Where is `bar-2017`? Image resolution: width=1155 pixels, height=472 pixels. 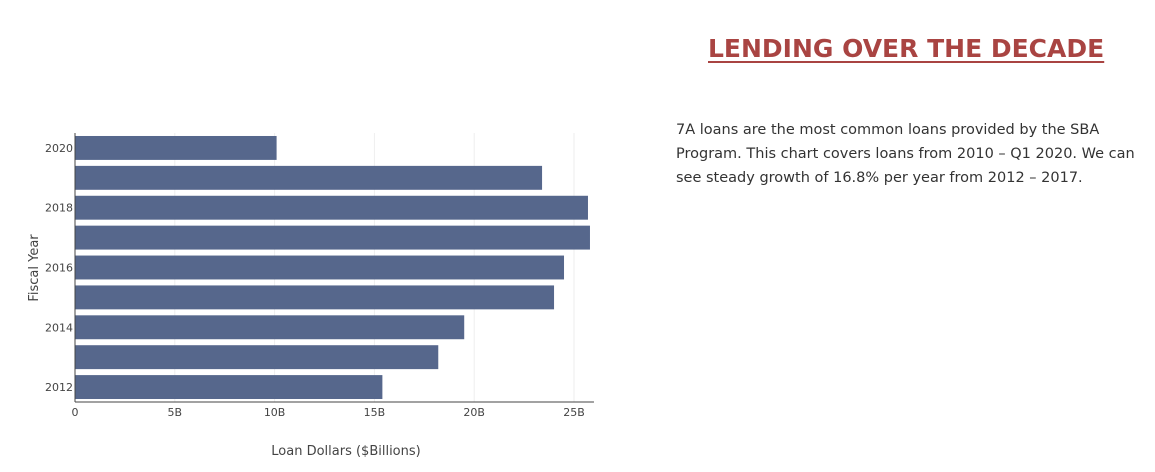
bar-2017 is located at coordinates (332, 237).